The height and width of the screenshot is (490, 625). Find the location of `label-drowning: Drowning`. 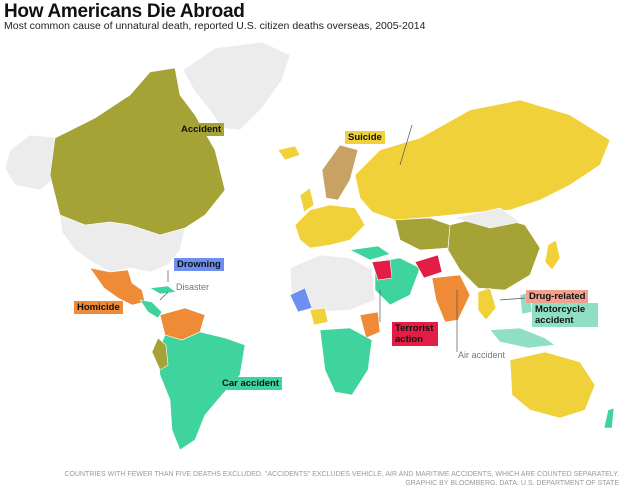

label-drowning: Drowning is located at coordinates (199, 264).